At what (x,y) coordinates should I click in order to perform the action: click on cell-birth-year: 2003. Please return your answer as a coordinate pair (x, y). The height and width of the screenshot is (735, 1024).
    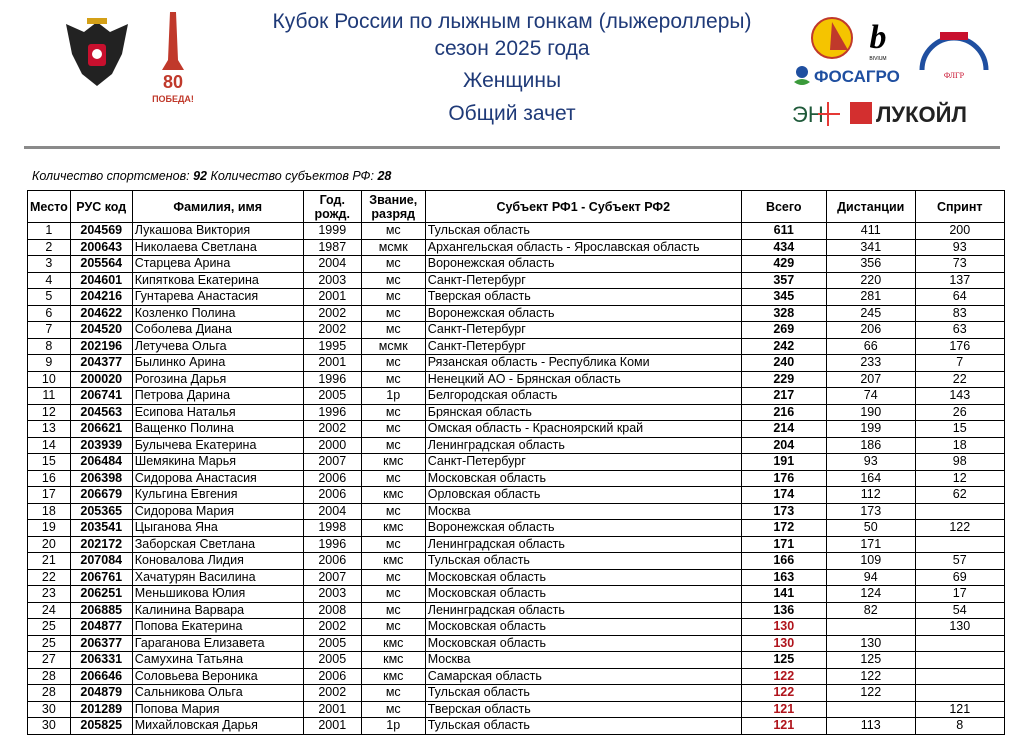
    Looking at the image, I should click on (332, 280).